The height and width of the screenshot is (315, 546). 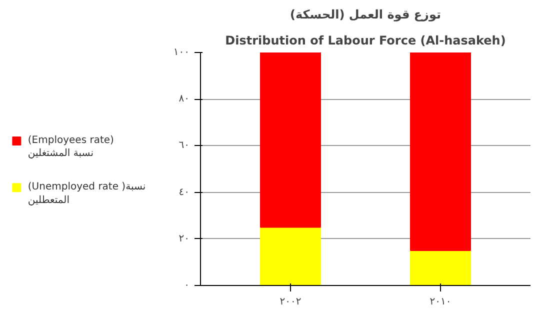 What do you see at coordinates (87, 194) in the screenshot?
I see `legend-label: (Unemployed rate )نسبة المتعطلين` at bounding box center [87, 194].